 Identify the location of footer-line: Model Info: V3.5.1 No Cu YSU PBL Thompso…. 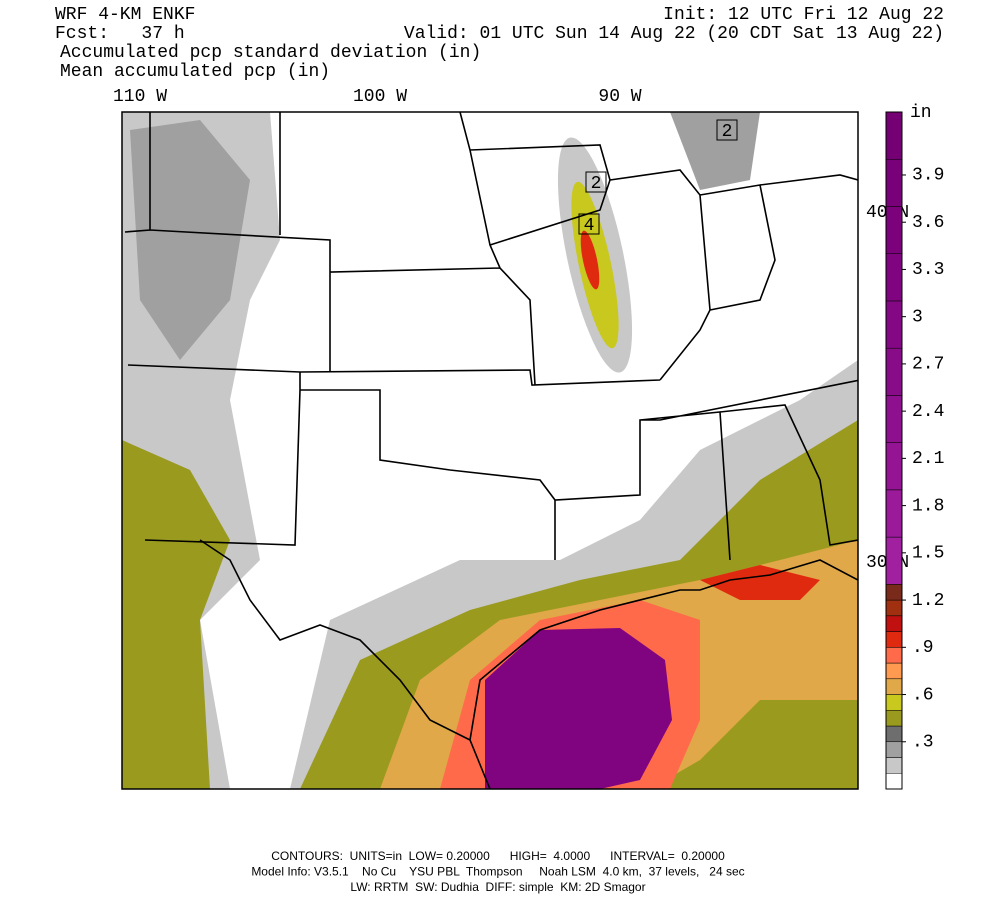
(497, 872).